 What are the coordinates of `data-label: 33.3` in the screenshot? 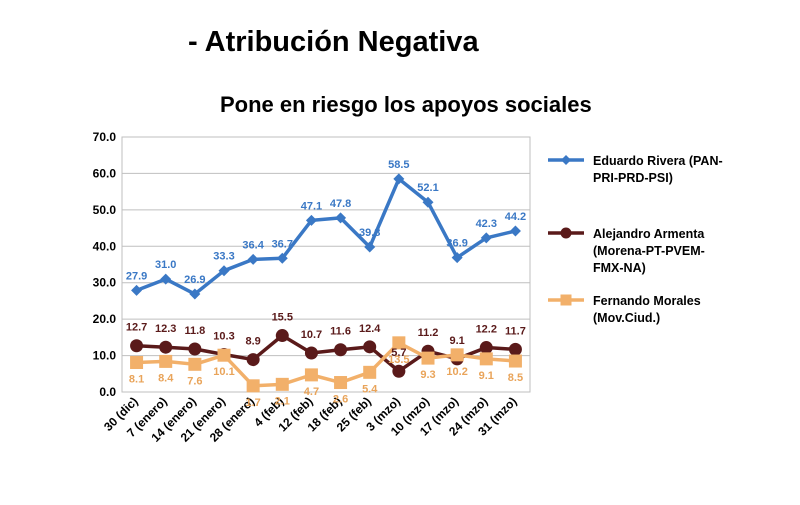 It's located at (223, 257).